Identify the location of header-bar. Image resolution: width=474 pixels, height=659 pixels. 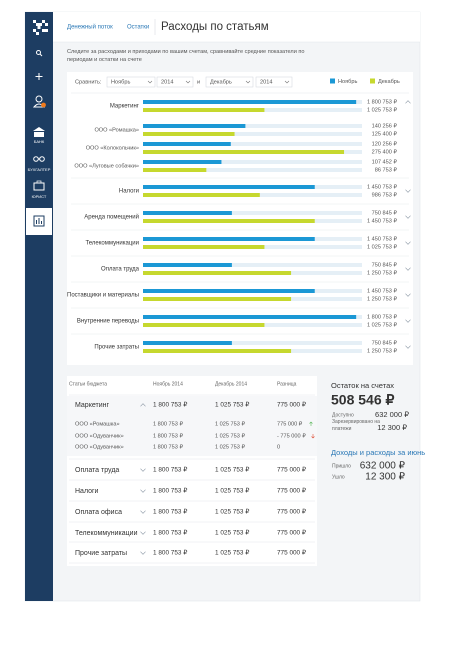
(236, 27).